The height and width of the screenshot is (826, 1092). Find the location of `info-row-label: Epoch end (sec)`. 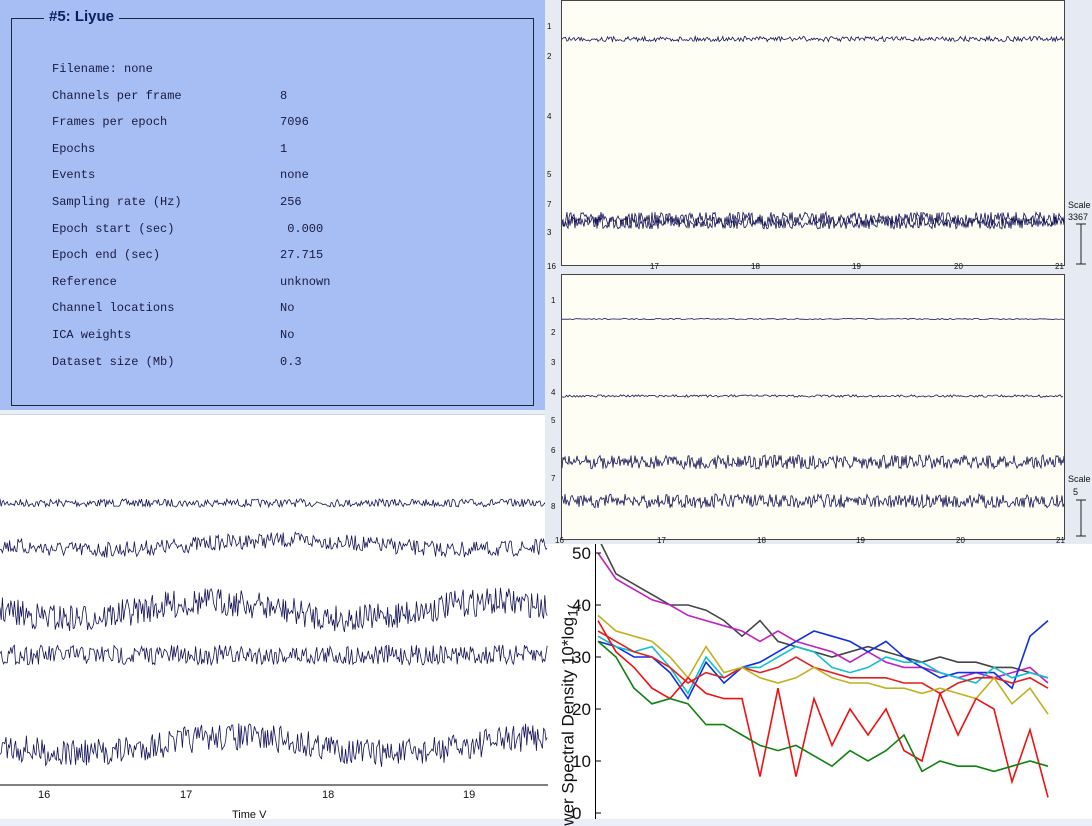

info-row-label: Epoch end (sec) is located at coordinates (106, 255).